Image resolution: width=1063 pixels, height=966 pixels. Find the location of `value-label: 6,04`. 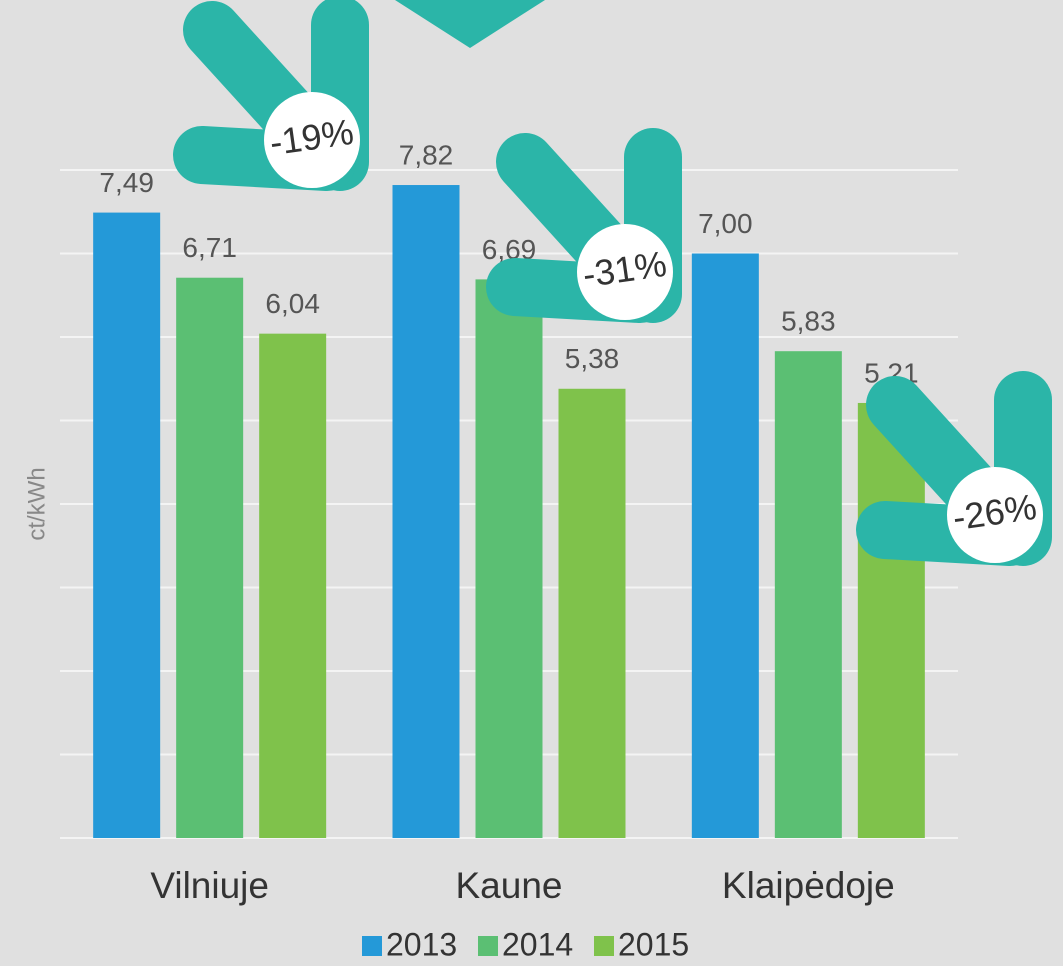

value-label: 6,04 is located at coordinates (292, 303).